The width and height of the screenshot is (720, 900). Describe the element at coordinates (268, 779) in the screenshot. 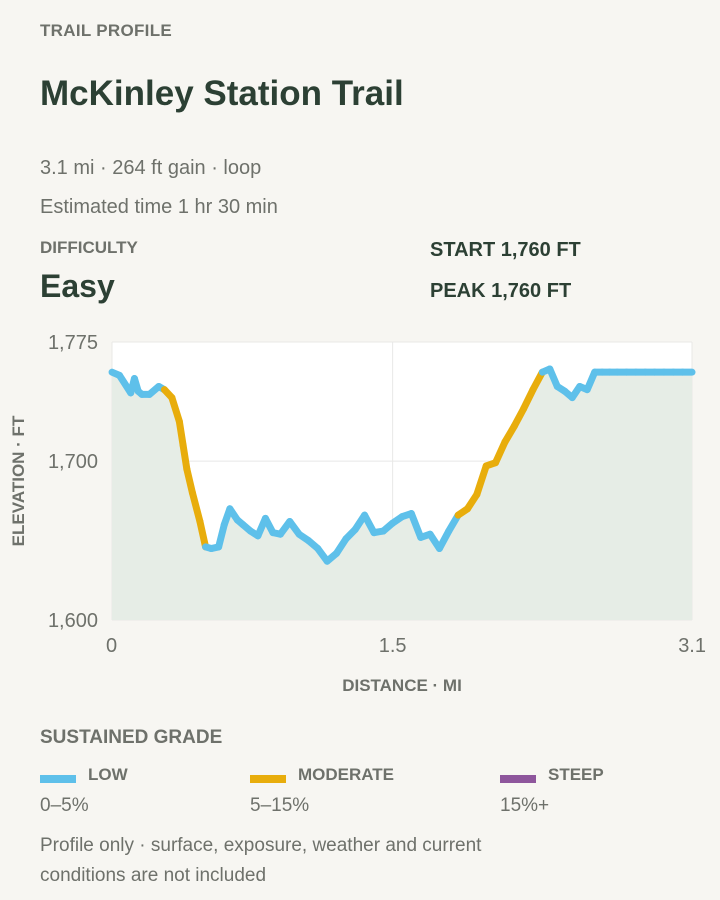

I see `legend-swatch-moderate` at that location.